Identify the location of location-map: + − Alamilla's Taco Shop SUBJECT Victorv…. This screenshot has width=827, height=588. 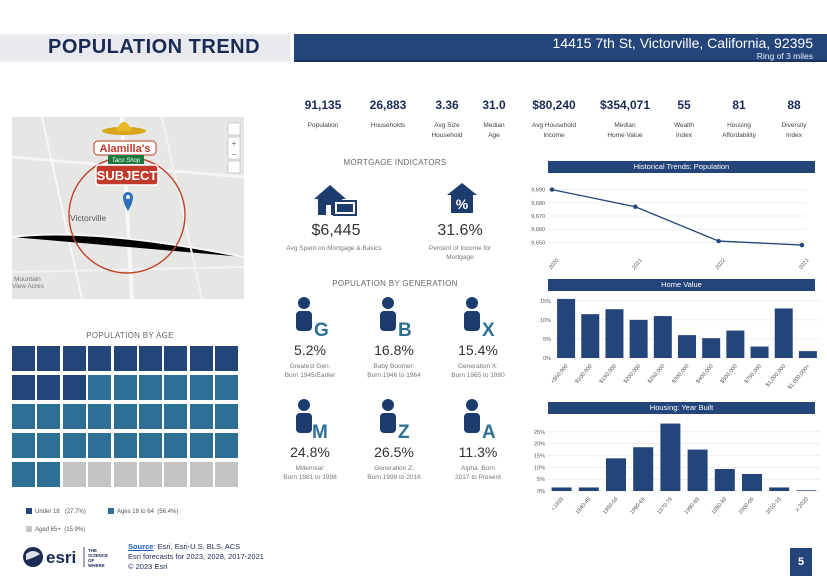
(128, 208).